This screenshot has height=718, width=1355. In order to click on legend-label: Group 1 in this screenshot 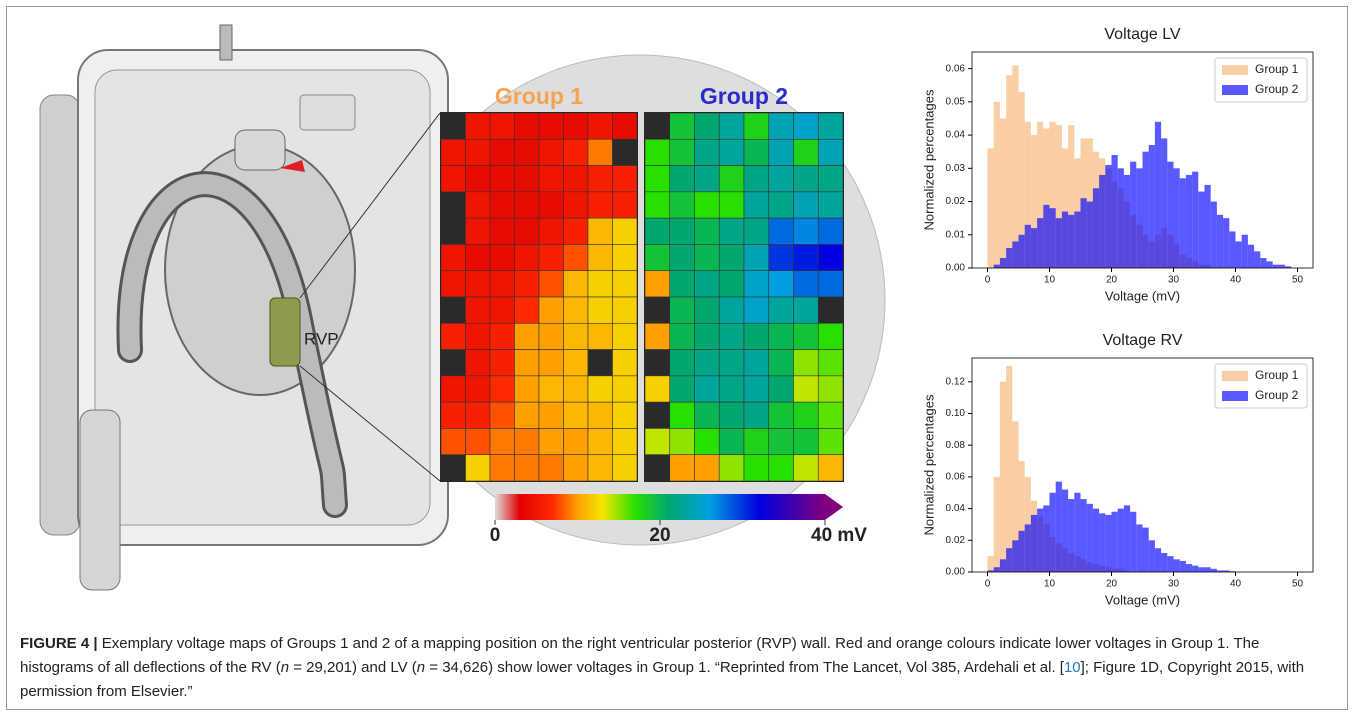, I will do `click(1277, 375)`.